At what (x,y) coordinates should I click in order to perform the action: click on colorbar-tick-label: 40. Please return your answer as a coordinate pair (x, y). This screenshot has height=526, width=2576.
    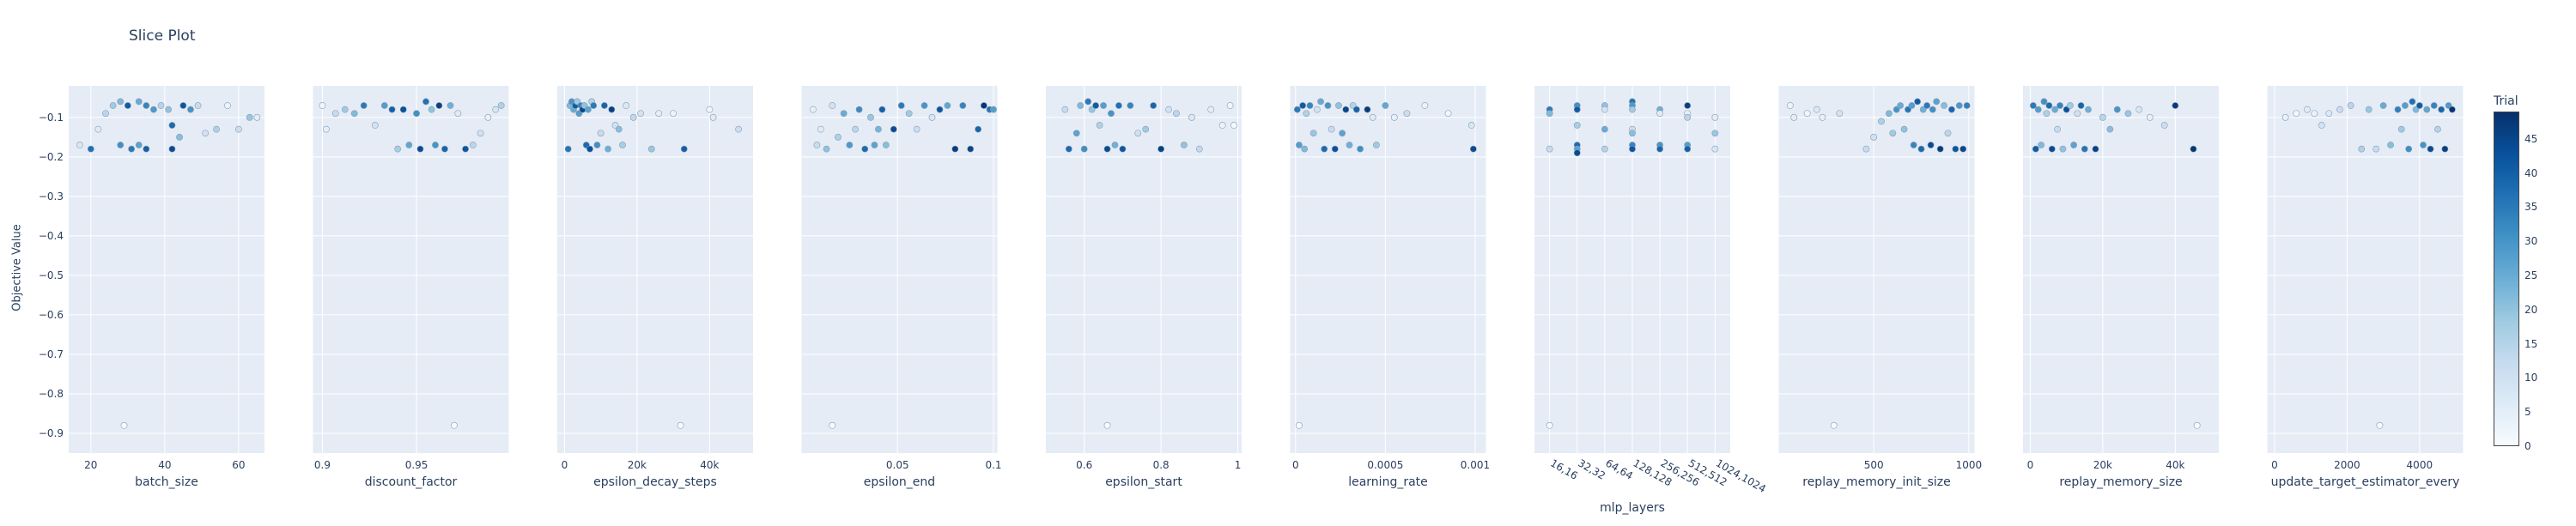
    Looking at the image, I should click on (2531, 172).